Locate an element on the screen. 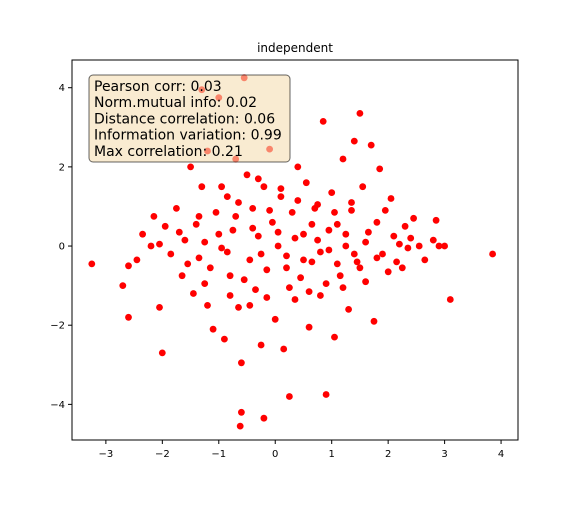 This screenshot has height=508, width=576. x-tick-label: −3 is located at coordinates (105, 454).